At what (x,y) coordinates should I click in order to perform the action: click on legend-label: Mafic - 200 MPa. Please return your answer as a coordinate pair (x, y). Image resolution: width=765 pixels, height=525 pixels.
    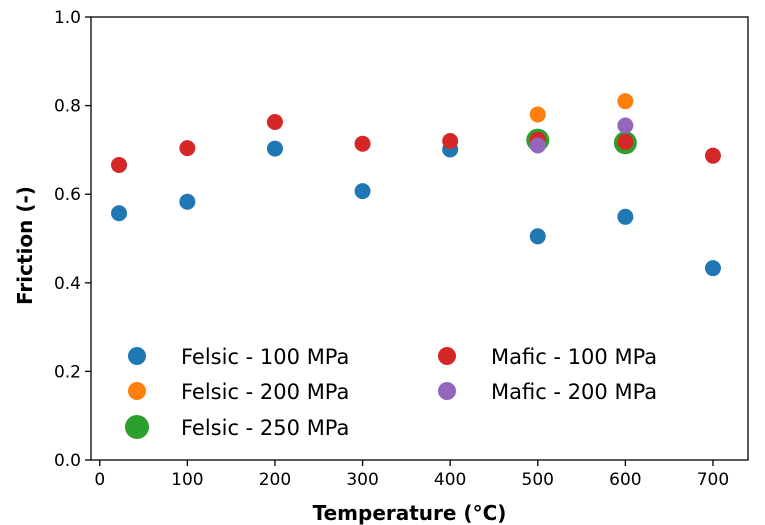
    Looking at the image, I should click on (574, 392).